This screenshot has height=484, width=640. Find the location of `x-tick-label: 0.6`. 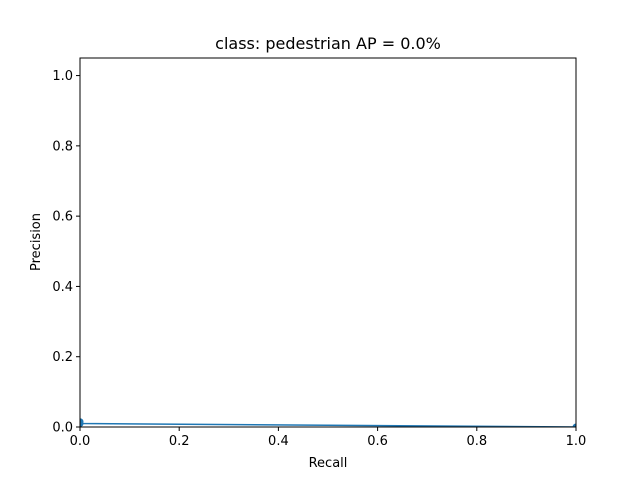

x-tick-label: 0.6 is located at coordinates (377, 441).